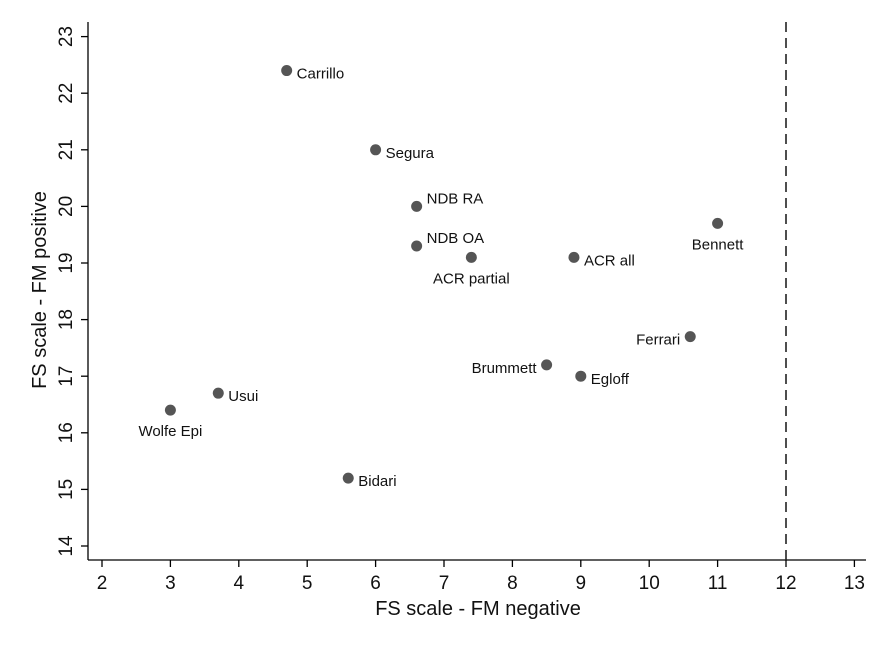 Image resolution: width=890 pixels, height=648 pixels. I want to click on point-label: Bennett, so click(718, 244).